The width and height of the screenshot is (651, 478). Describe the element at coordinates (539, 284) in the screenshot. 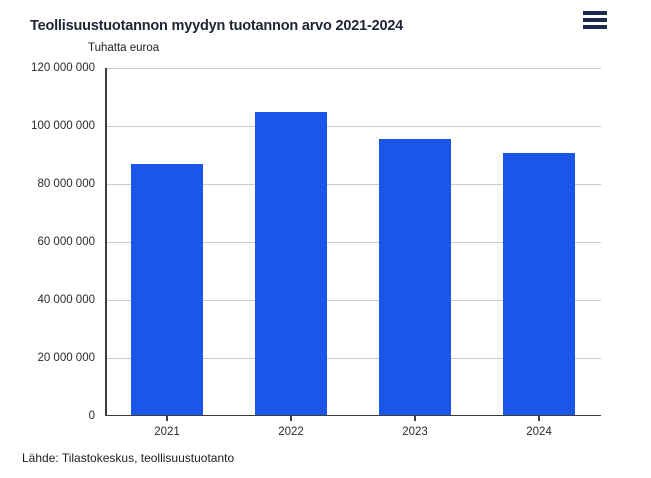

I see `bar-2024` at that location.